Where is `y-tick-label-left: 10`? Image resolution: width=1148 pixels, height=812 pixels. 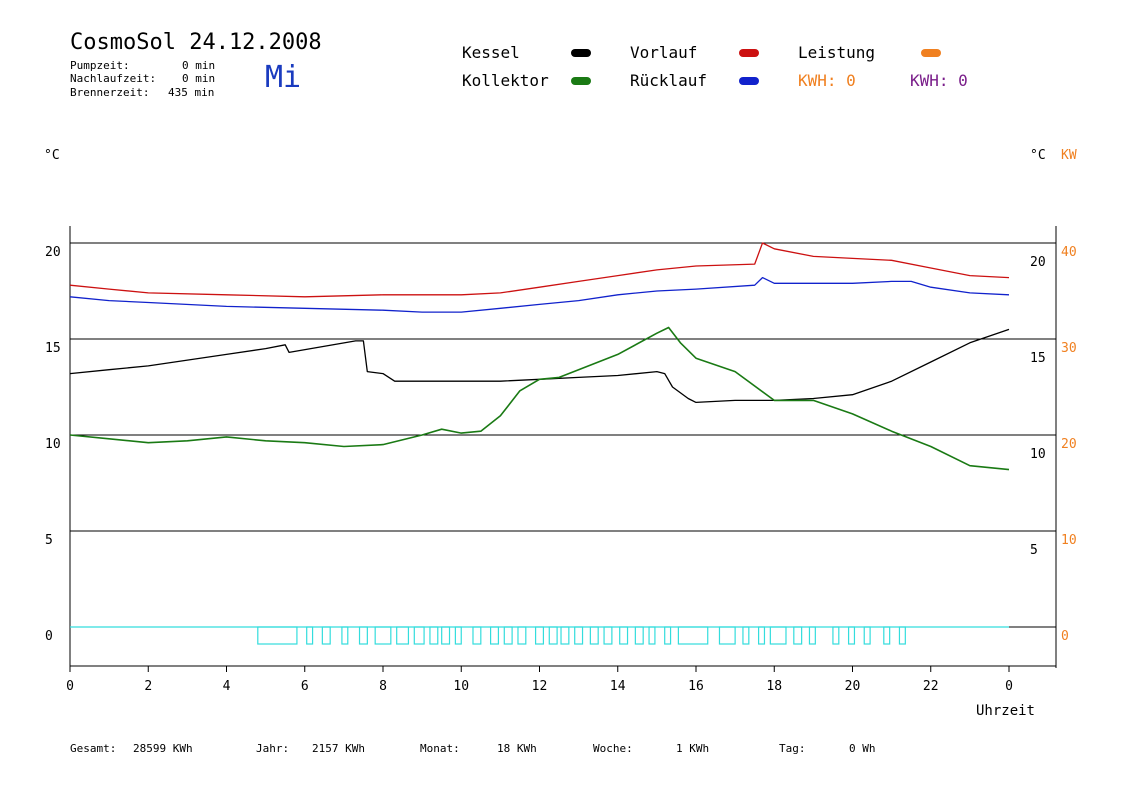 y-tick-label-left: 10 is located at coordinates (53, 444).